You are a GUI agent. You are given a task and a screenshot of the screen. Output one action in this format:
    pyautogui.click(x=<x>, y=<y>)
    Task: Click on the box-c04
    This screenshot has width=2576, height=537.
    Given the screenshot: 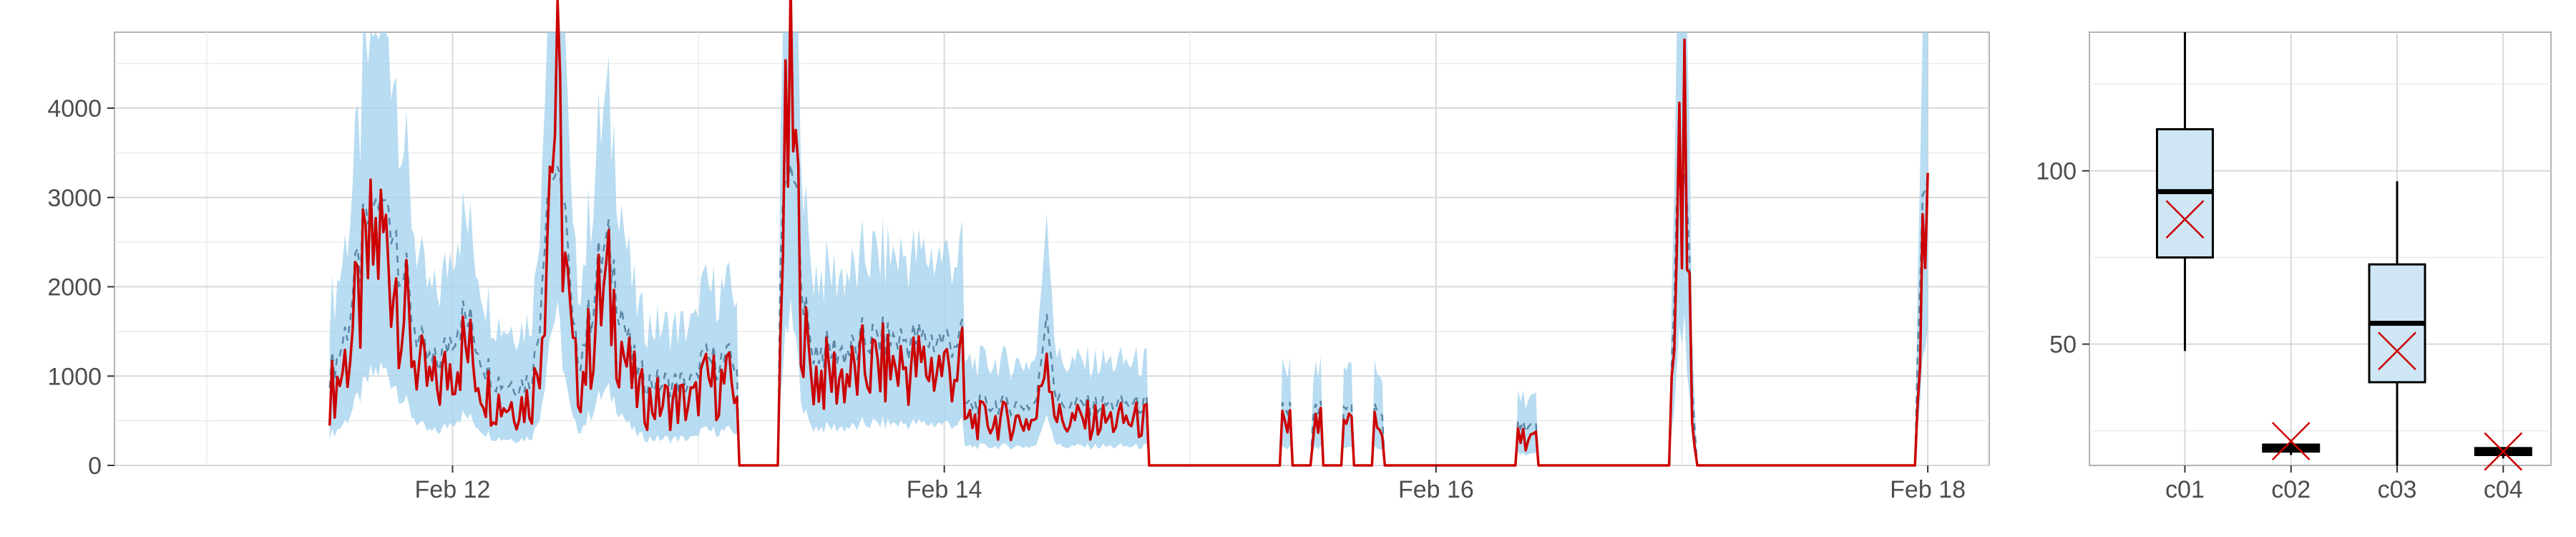 What is the action you would take?
    pyautogui.click(x=2503, y=451)
    